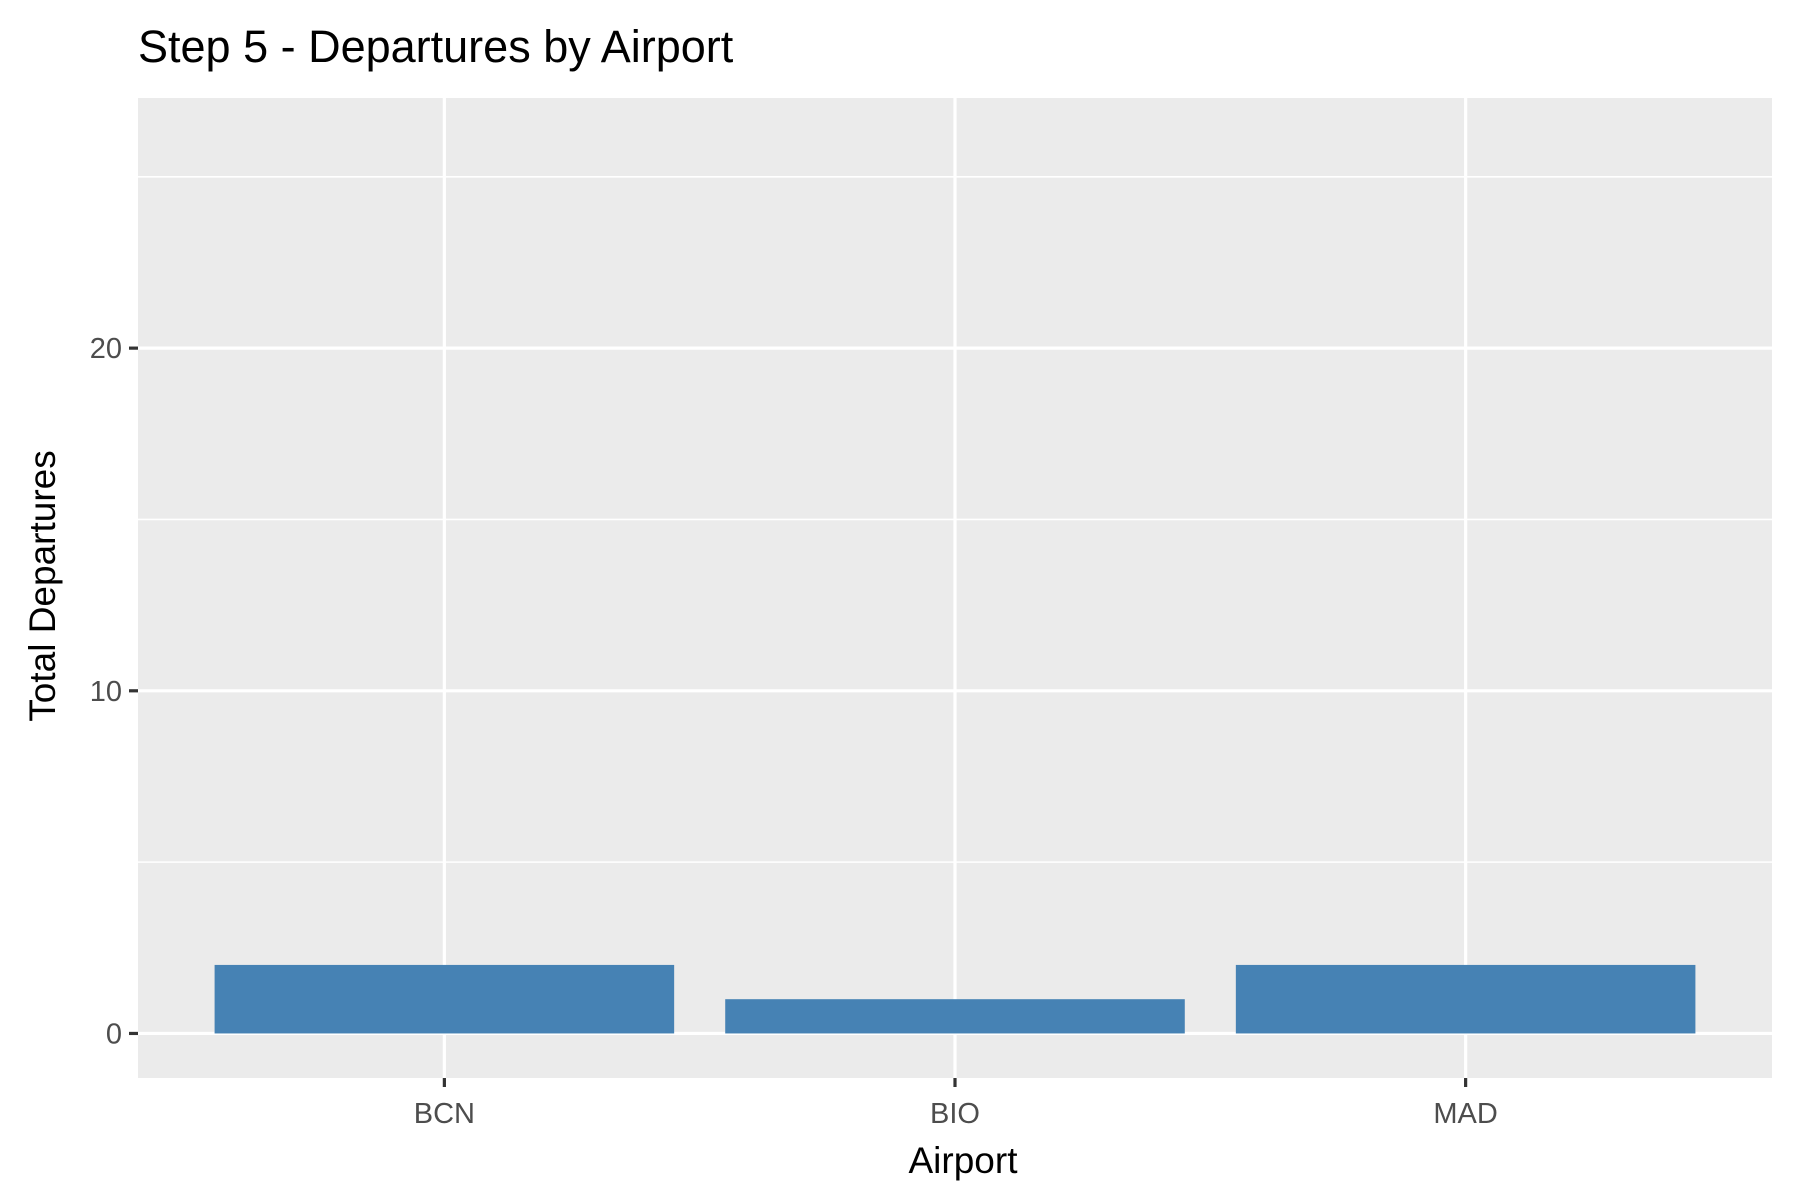  What do you see at coordinates (106, 349) in the screenshot?
I see `y-tick-label-2: 20` at bounding box center [106, 349].